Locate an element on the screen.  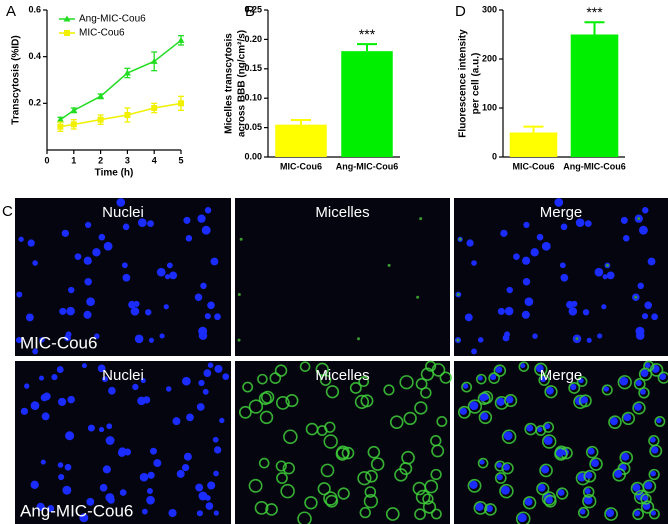
column-label: Merge is located at coordinates (561, 212).